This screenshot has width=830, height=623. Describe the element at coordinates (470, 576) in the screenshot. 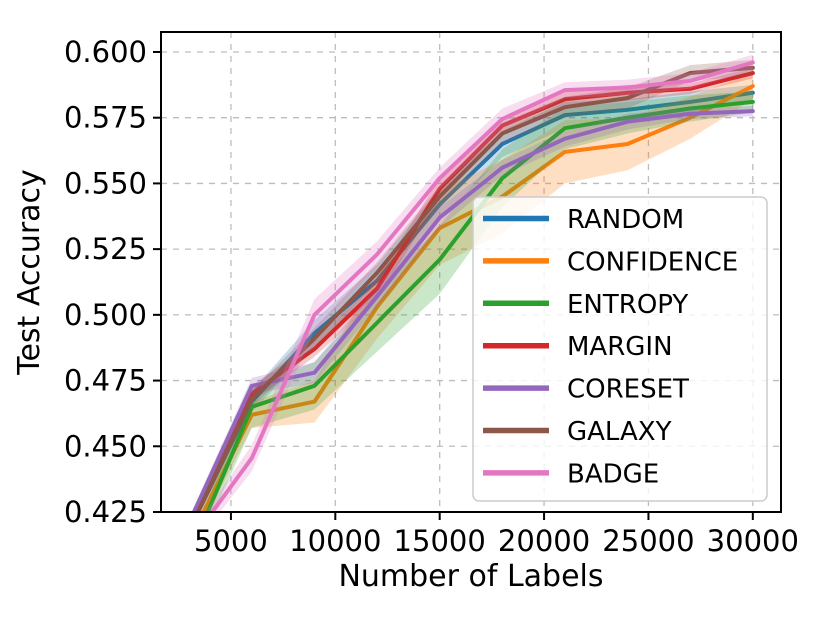

I see `x-axis-label: Number of Labels` at that location.